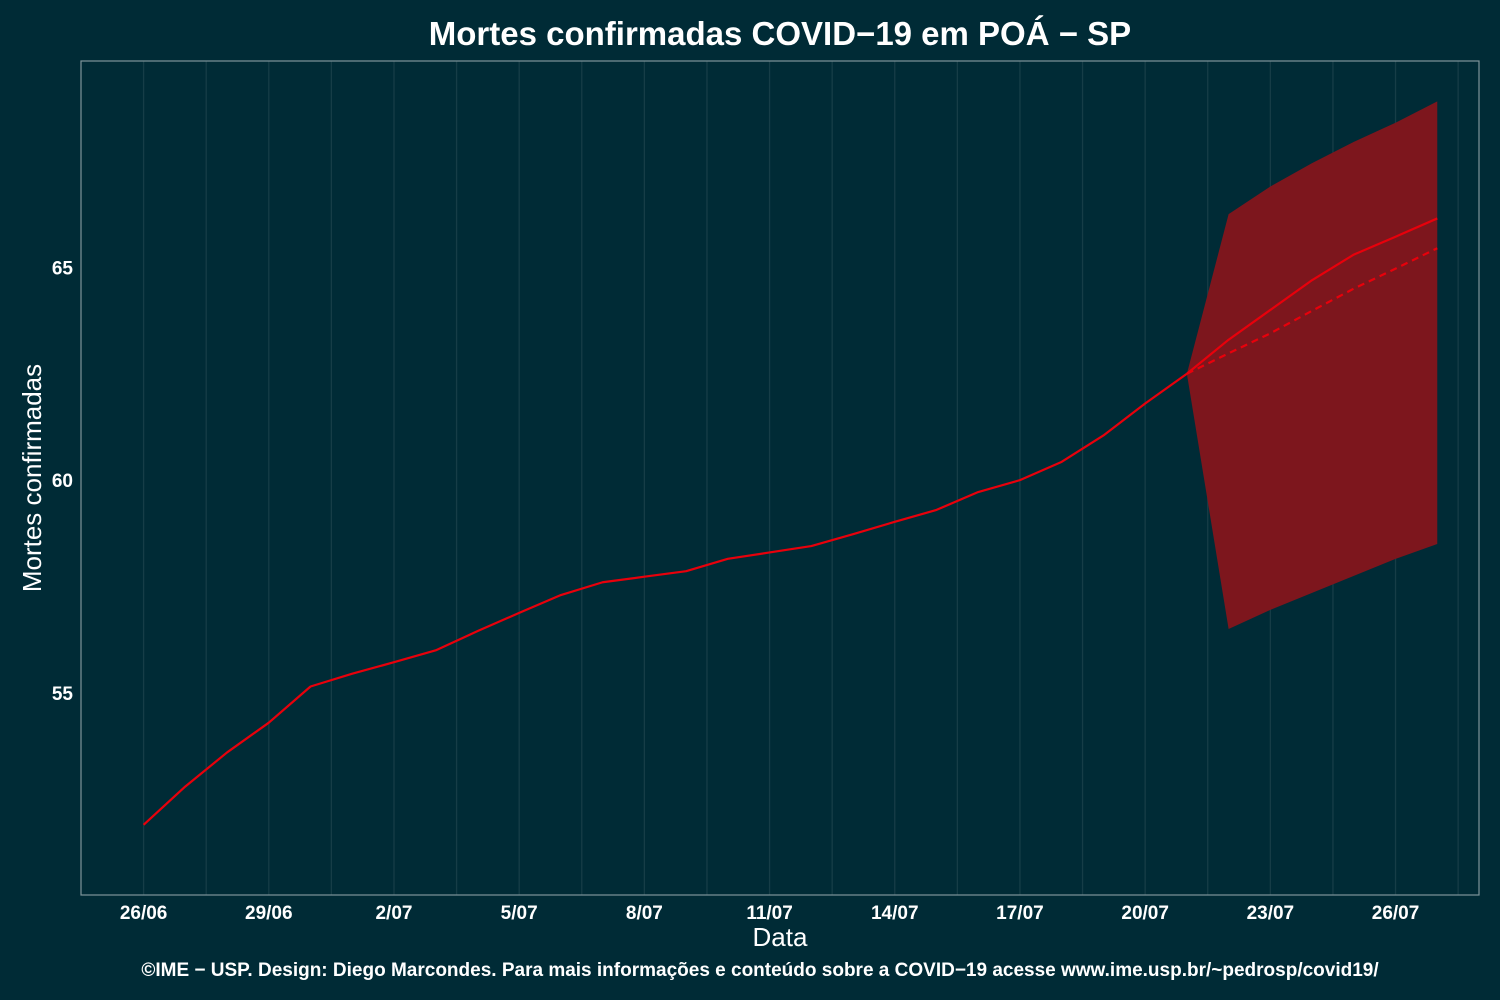 Image resolution: width=1500 pixels, height=1000 pixels. I want to click on y-tick-label: 65, so click(63, 268).